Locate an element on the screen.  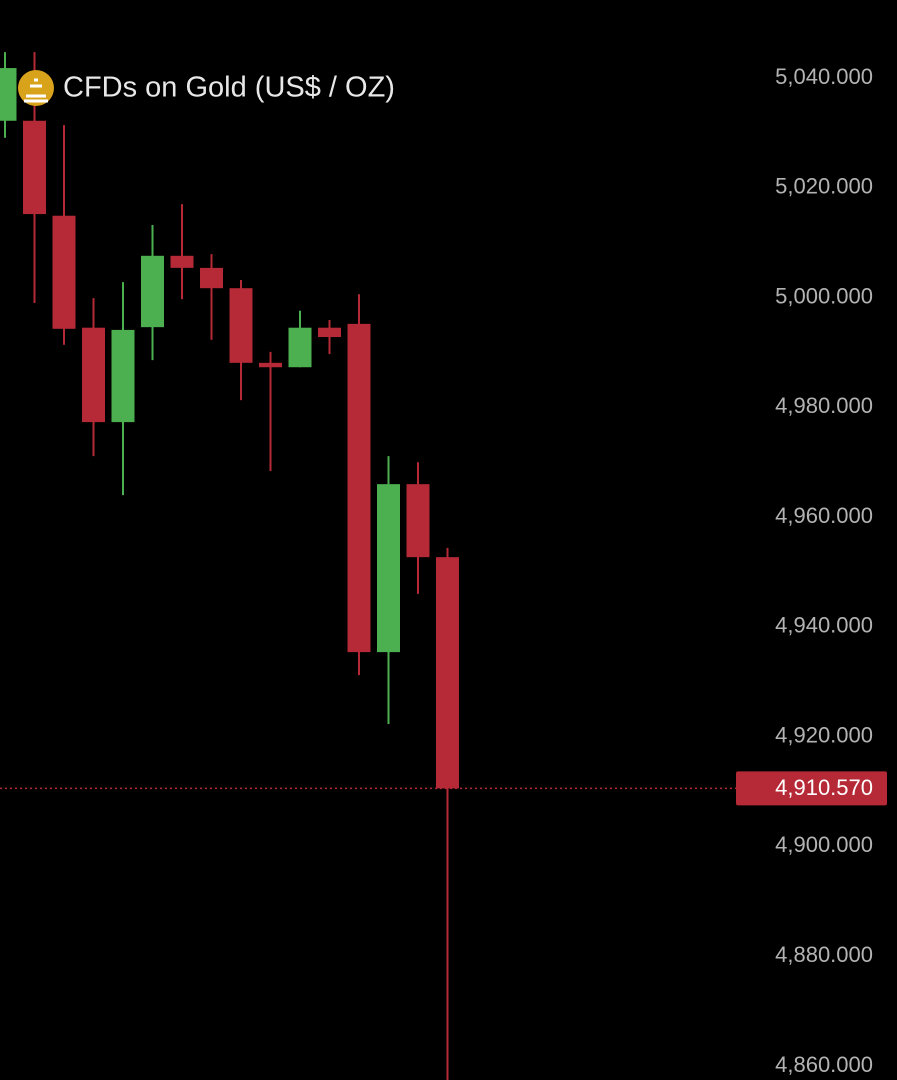
price-label-box is located at coordinates (811, 788).